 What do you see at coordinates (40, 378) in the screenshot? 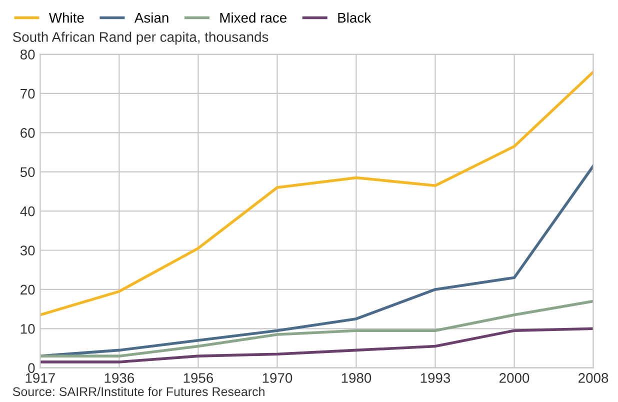
I see `x-tick-label: 1917` at bounding box center [40, 378].